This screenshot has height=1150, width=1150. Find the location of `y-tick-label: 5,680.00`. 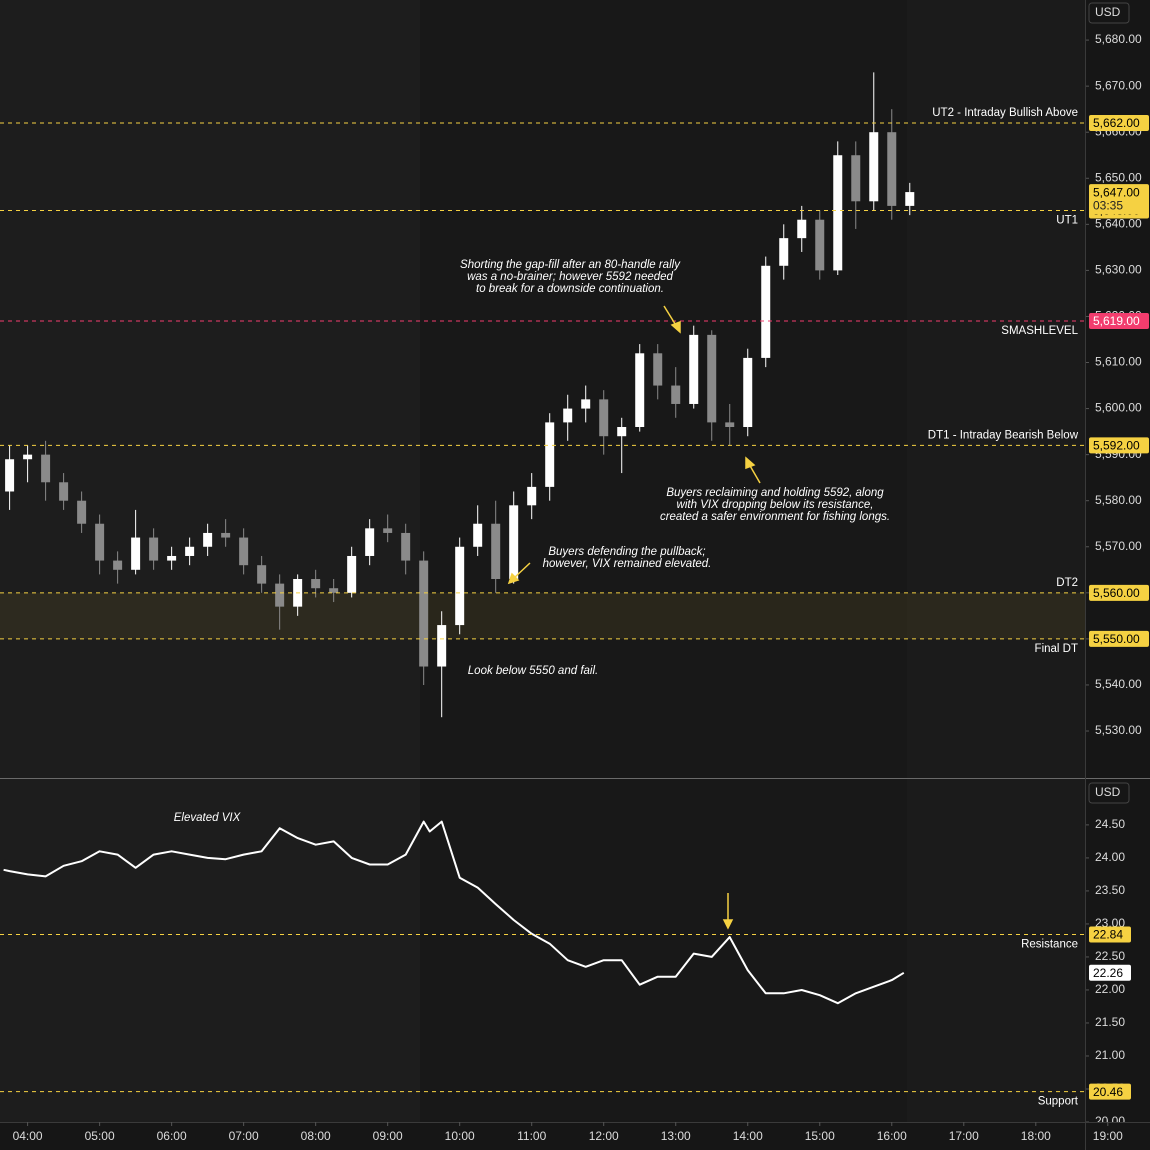

y-tick-label: 5,680.00 is located at coordinates (1118, 39).